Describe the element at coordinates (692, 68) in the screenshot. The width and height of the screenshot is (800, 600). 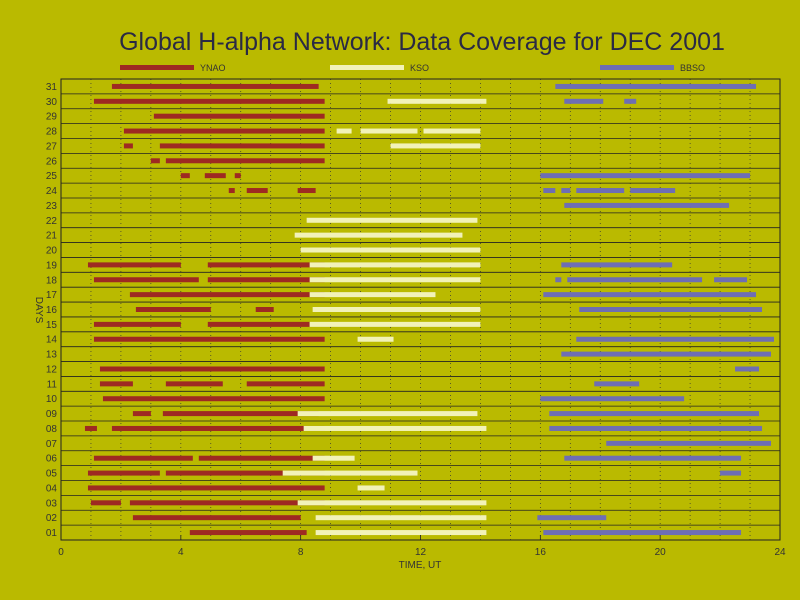
I see `legend-label-bbso: BBSO` at that location.